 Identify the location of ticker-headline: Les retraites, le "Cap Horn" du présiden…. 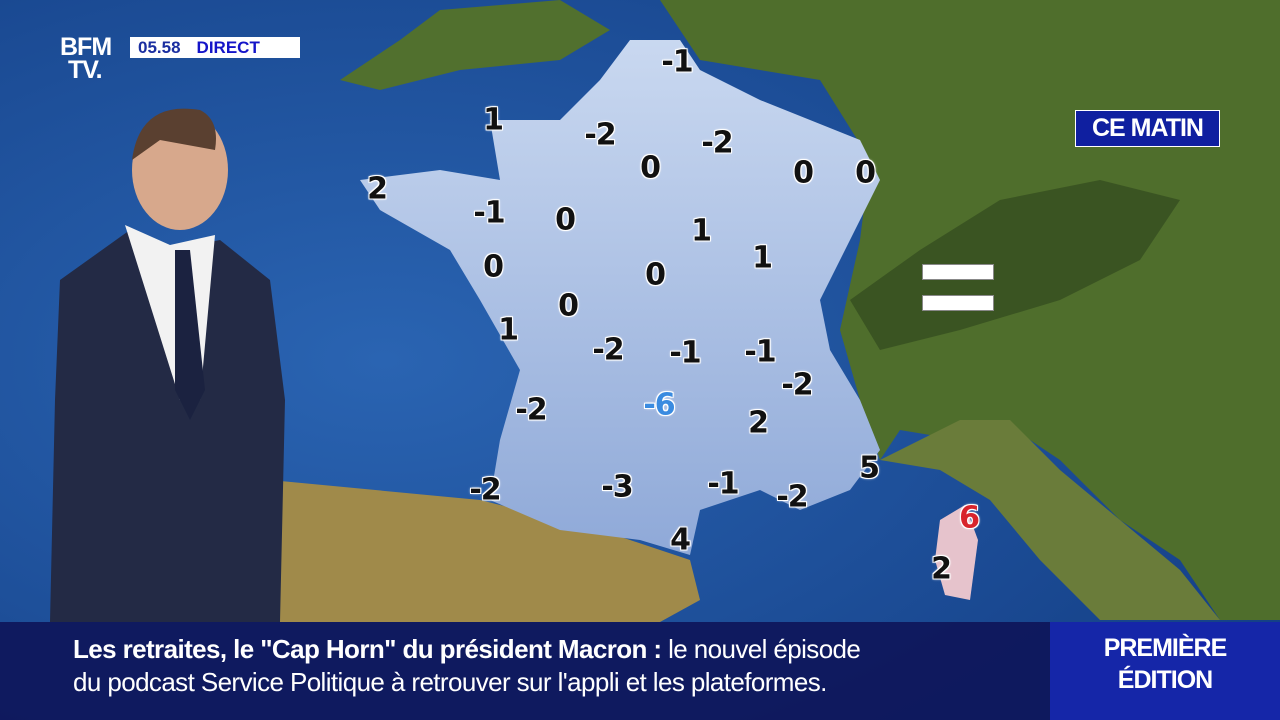
(360, 649).